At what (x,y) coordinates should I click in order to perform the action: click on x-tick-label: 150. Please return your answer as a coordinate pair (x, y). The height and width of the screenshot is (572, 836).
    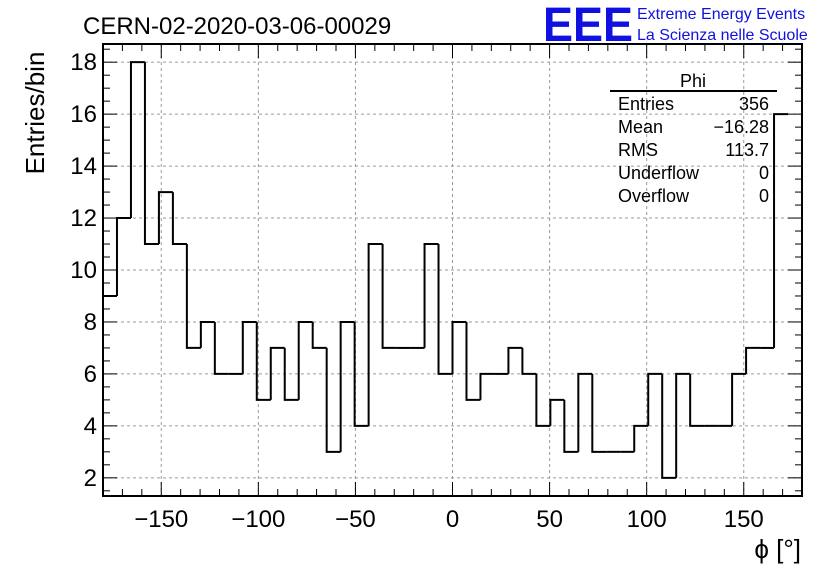
    Looking at the image, I should click on (744, 519).